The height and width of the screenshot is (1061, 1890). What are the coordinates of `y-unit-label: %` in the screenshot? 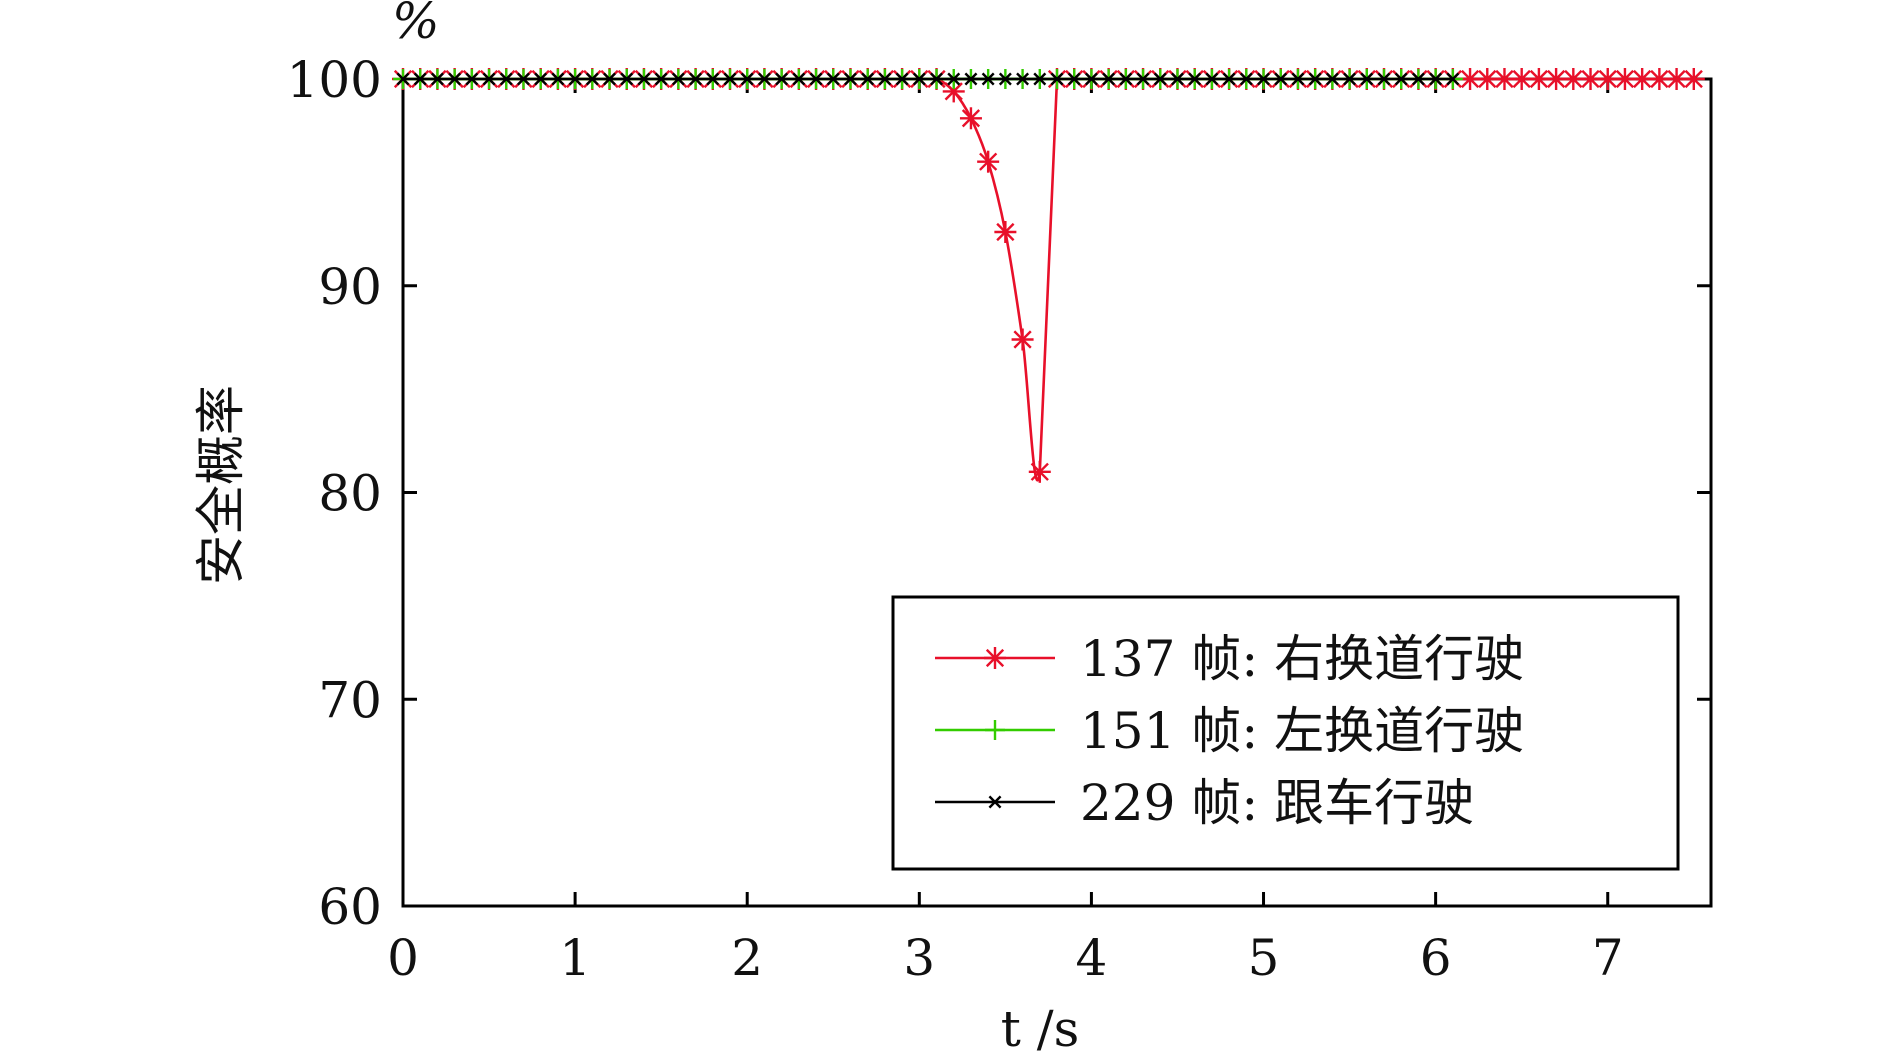 It's located at (416, 25).